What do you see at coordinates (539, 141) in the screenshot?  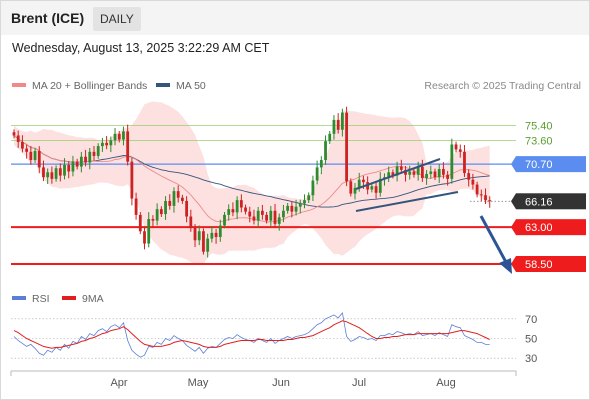 I see `level-label-73-60: 73.60` at bounding box center [539, 141].